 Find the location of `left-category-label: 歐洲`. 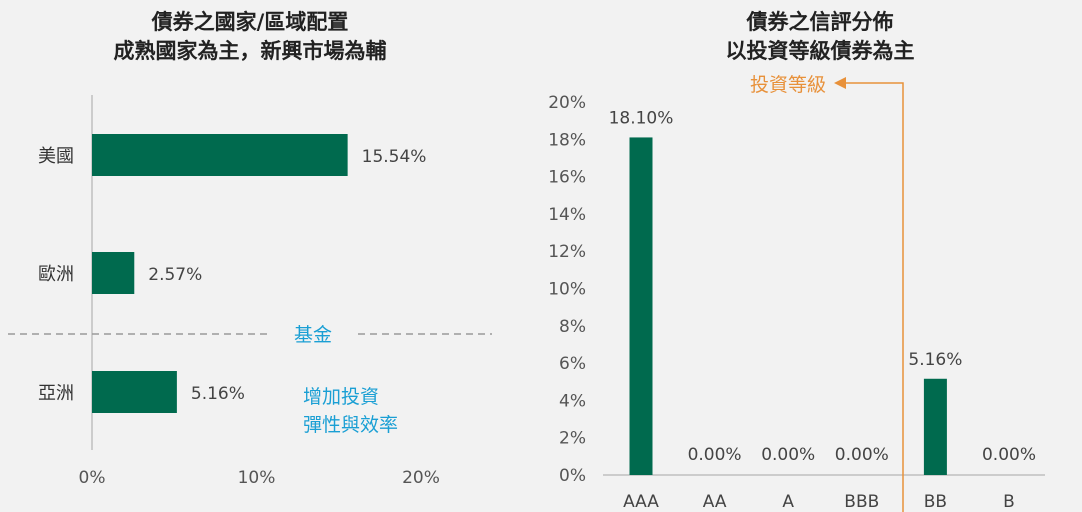

left-category-label: 歐洲 is located at coordinates (56, 274).